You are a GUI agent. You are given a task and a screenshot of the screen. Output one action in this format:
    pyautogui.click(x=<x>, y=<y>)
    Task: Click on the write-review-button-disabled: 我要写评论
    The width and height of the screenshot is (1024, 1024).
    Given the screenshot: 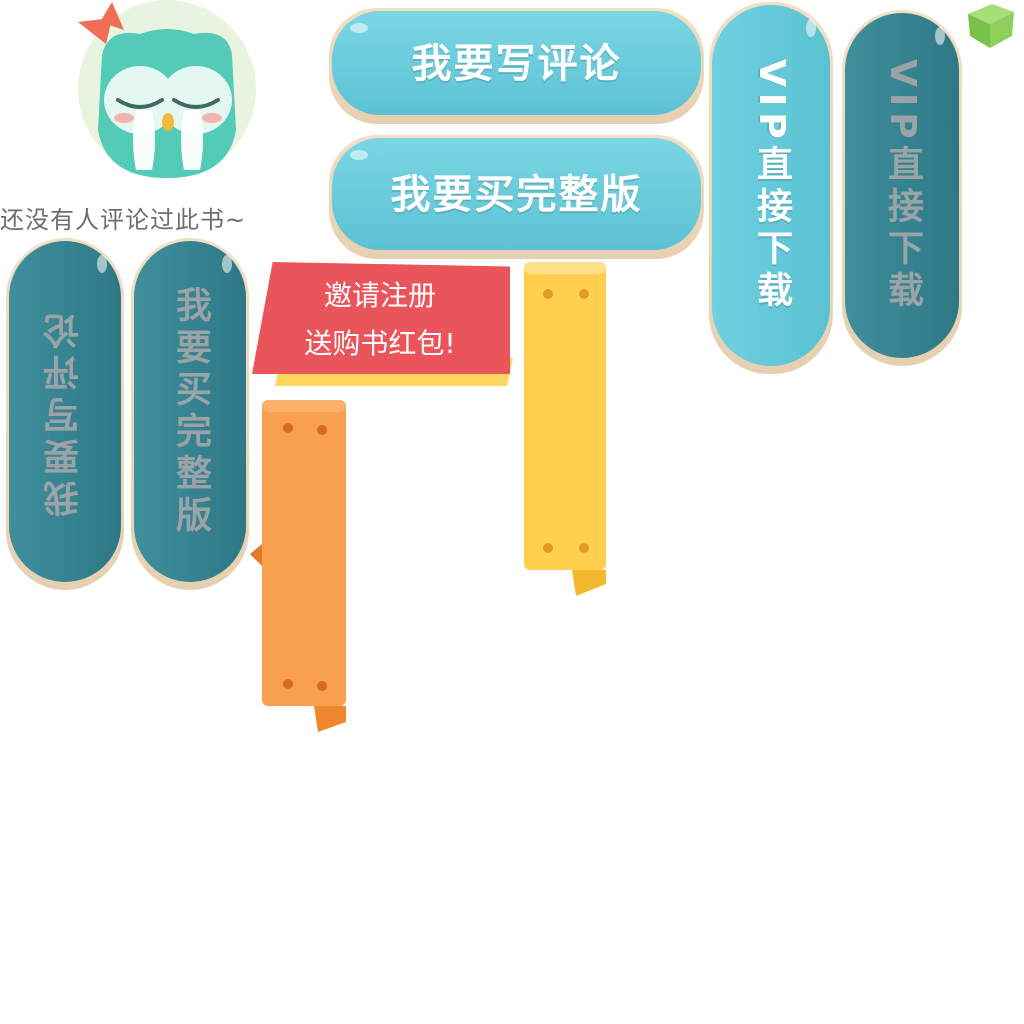 What is the action you would take?
    pyautogui.click(x=65, y=414)
    